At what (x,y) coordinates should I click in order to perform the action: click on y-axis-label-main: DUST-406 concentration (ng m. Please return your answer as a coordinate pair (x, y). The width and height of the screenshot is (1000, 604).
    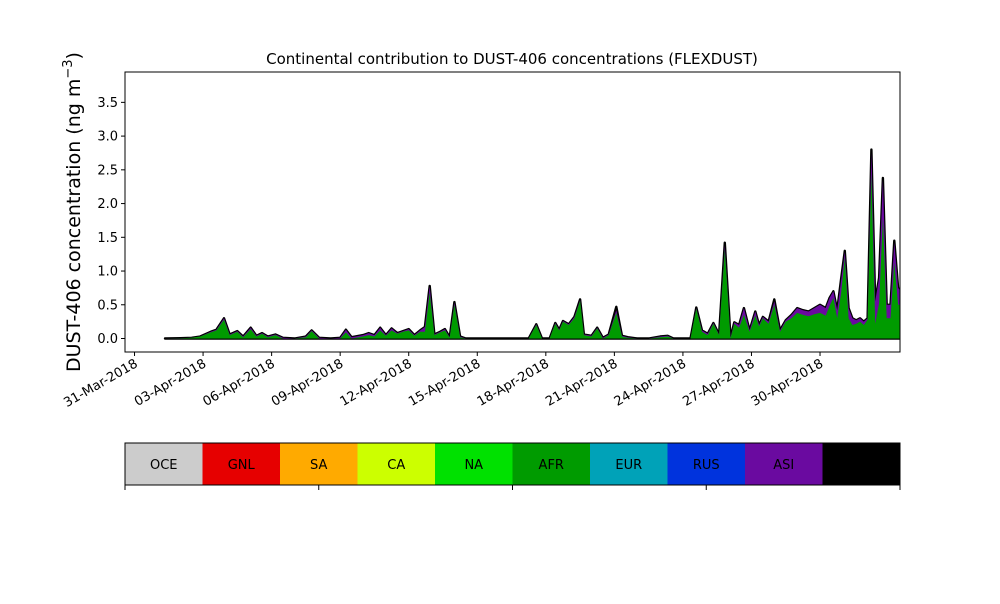
    Looking at the image, I should click on (74, 225).